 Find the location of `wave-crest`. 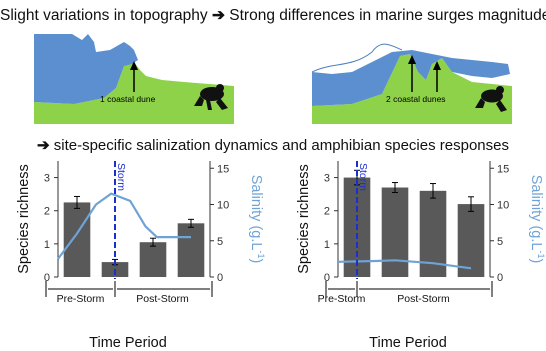

wave-crest is located at coordinates (357, 58).